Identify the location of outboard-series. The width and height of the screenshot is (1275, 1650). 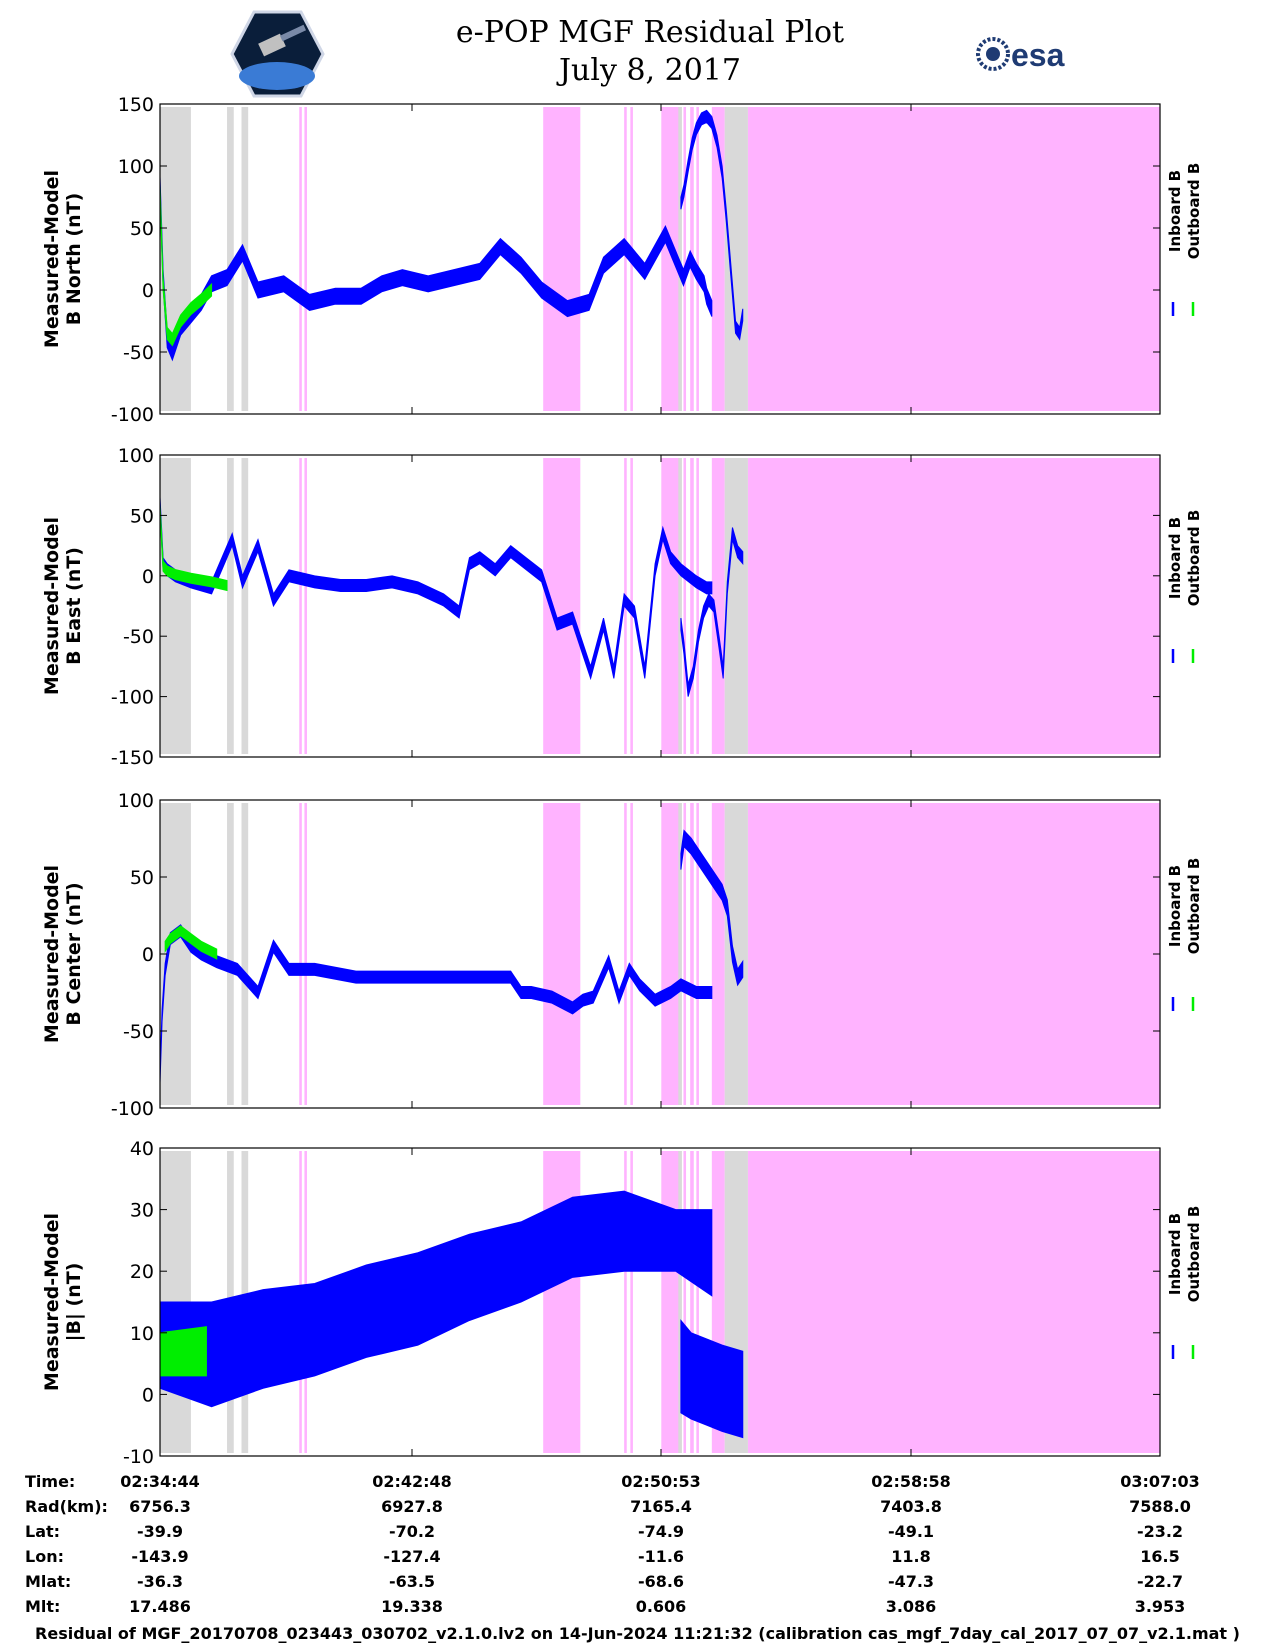
(191, 942).